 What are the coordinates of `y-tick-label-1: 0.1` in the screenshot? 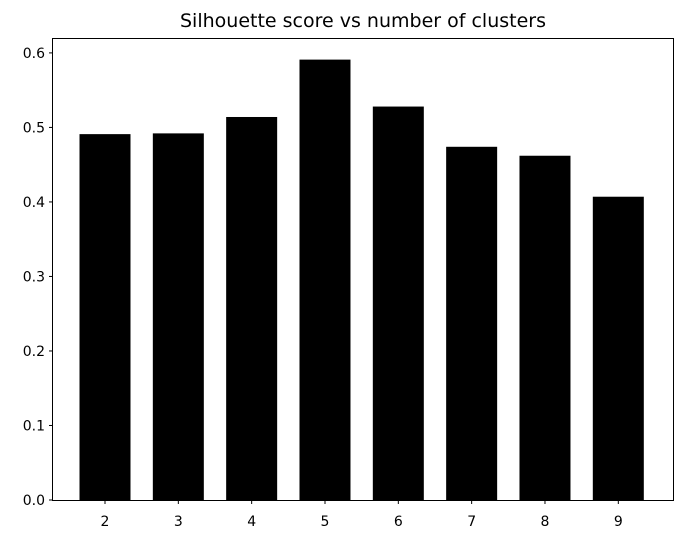 It's located at (34, 426).